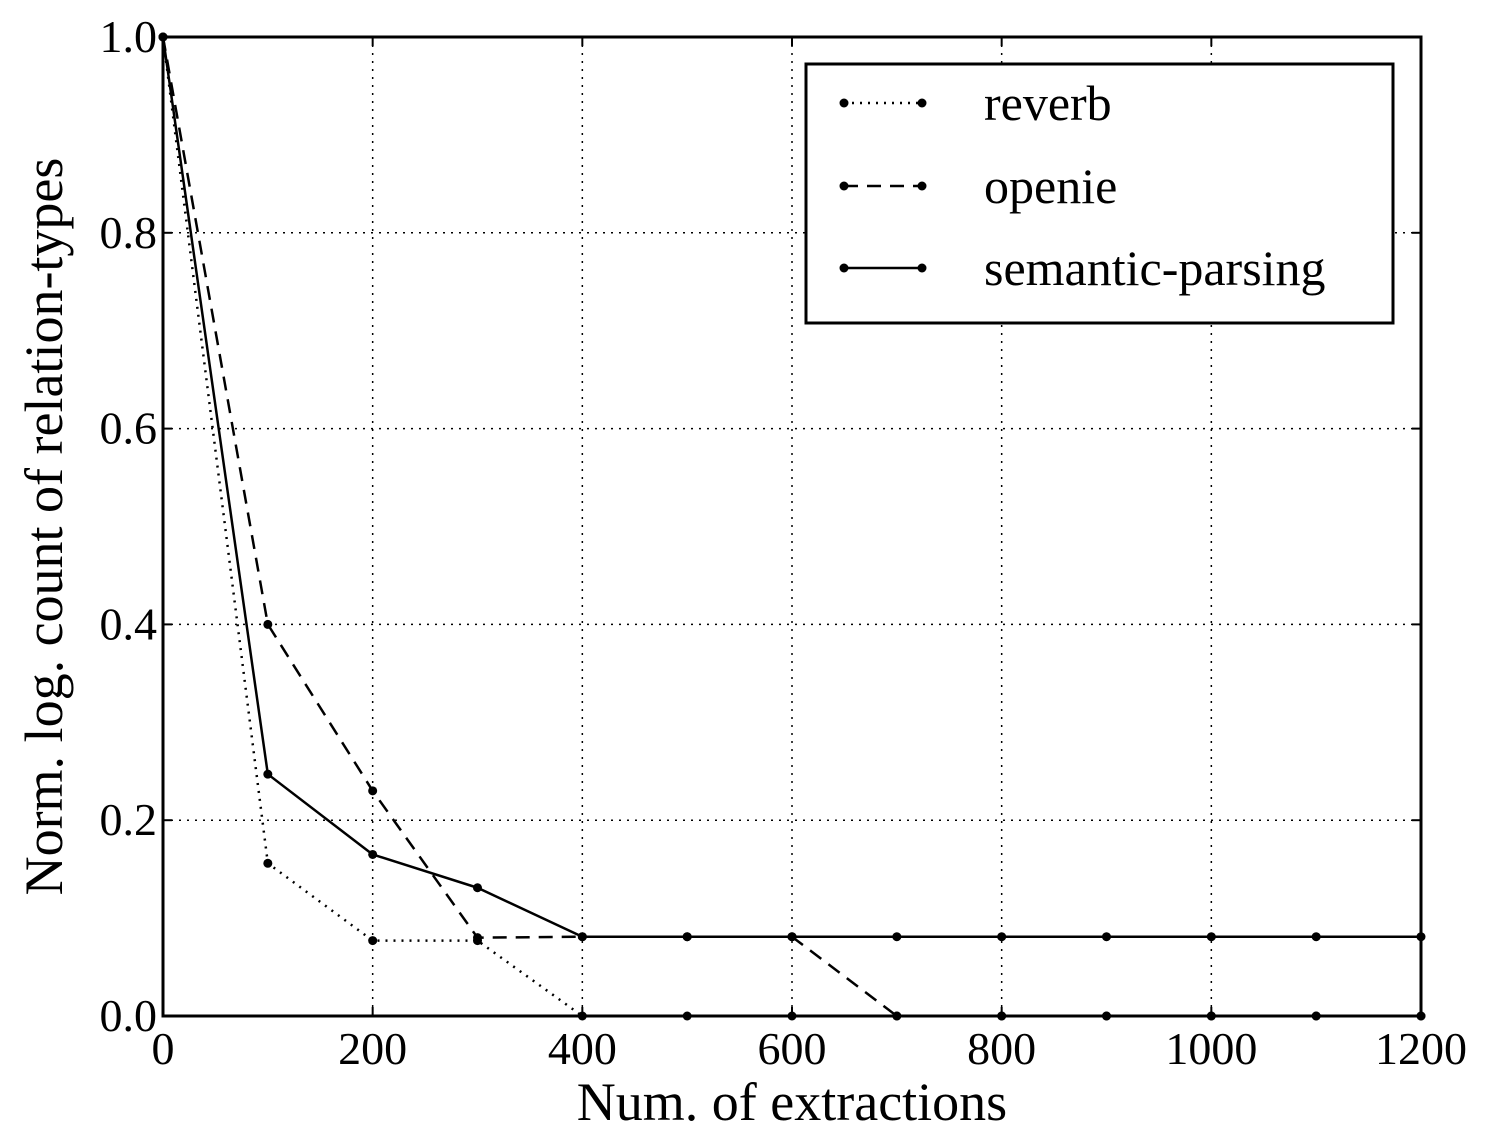 Image resolution: width=1490 pixels, height=1142 pixels. I want to click on x-tick-label: 800, so click(1001, 1048).